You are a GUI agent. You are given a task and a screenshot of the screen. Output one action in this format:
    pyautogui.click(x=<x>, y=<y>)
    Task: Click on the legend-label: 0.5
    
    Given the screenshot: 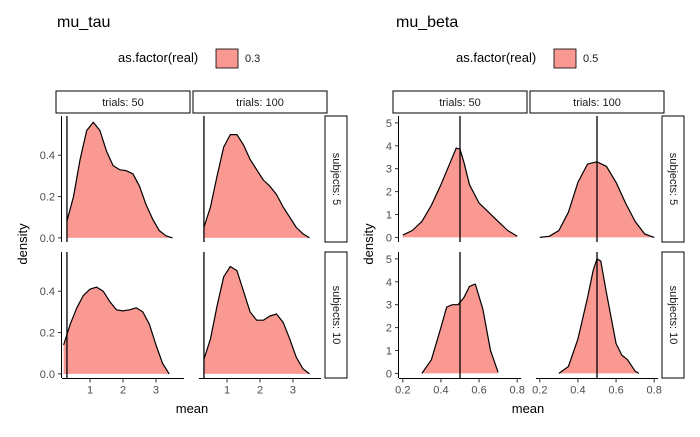 What is the action you would take?
    pyautogui.click(x=590, y=59)
    